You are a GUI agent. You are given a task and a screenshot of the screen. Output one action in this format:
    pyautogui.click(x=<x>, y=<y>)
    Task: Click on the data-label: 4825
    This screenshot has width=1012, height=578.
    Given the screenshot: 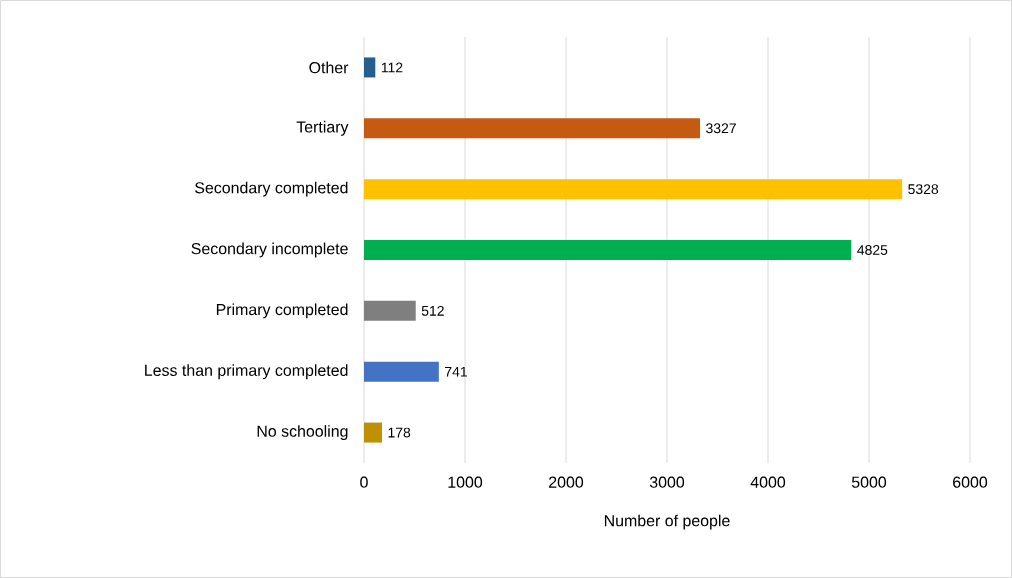 What is the action you would take?
    pyautogui.click(x=872, y=250)
    